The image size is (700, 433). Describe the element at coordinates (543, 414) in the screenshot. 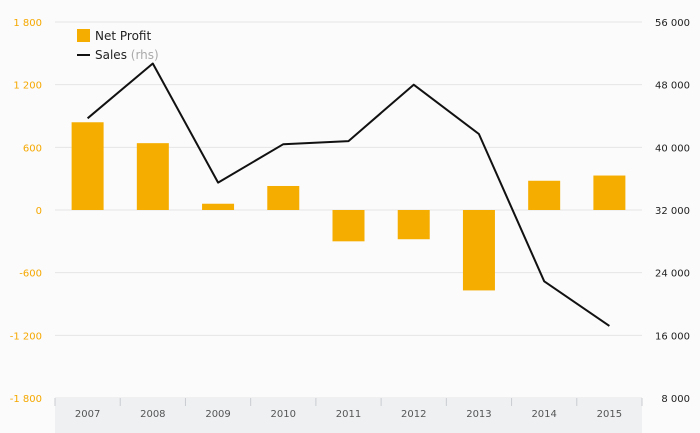

I see `x-tick-label: 2014` at that location.